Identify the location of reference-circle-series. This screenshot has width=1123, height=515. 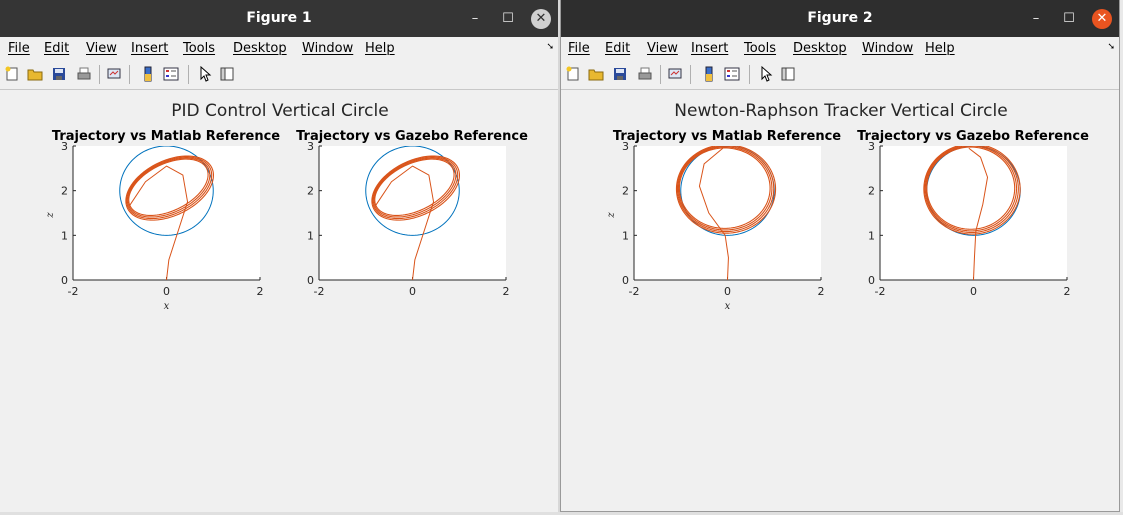
(166, 191).